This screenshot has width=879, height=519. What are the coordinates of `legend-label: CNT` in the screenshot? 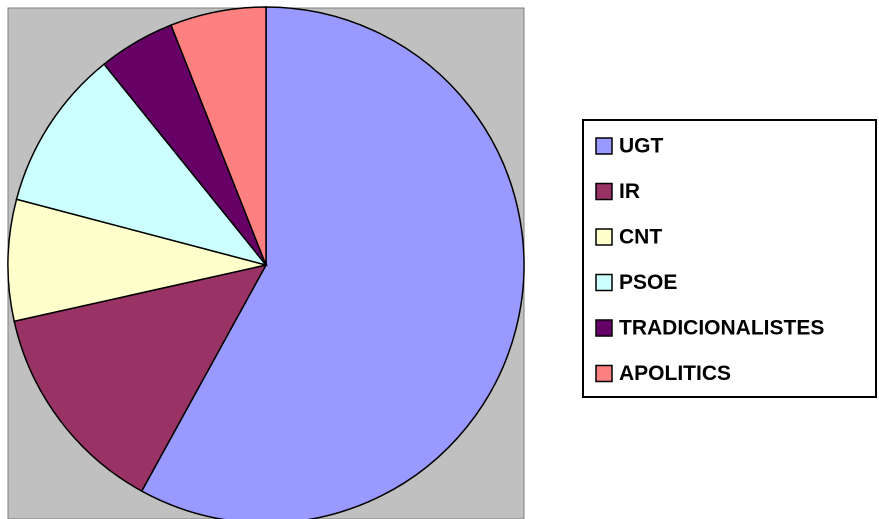 It's located at (640, 237).